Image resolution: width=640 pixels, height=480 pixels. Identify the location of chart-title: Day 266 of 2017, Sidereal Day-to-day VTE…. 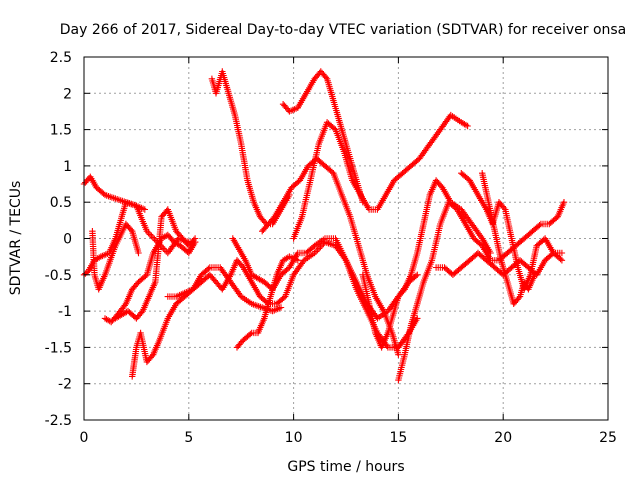
(343, 30).